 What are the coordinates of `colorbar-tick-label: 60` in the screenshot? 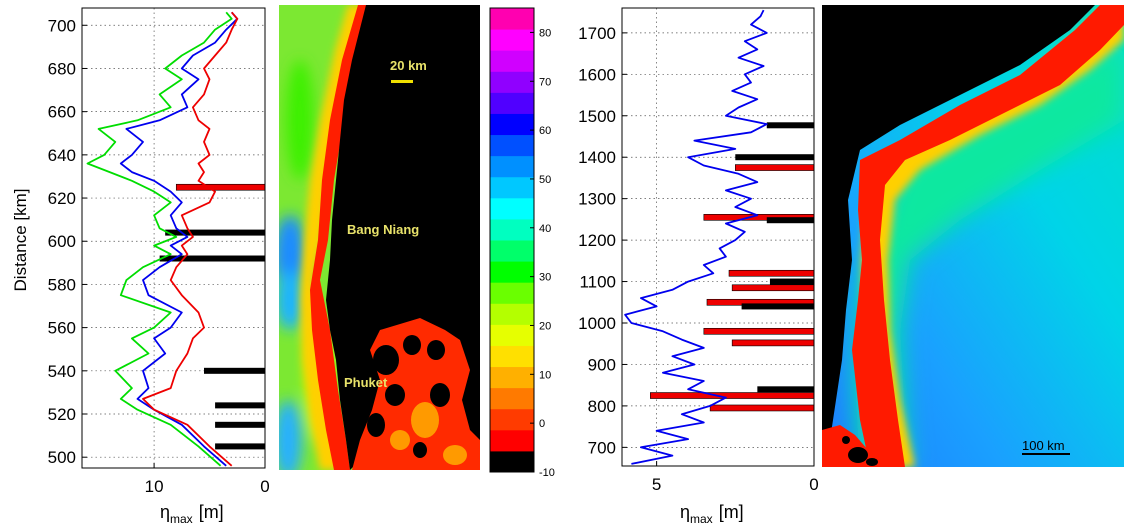 It's located at (545, 131).